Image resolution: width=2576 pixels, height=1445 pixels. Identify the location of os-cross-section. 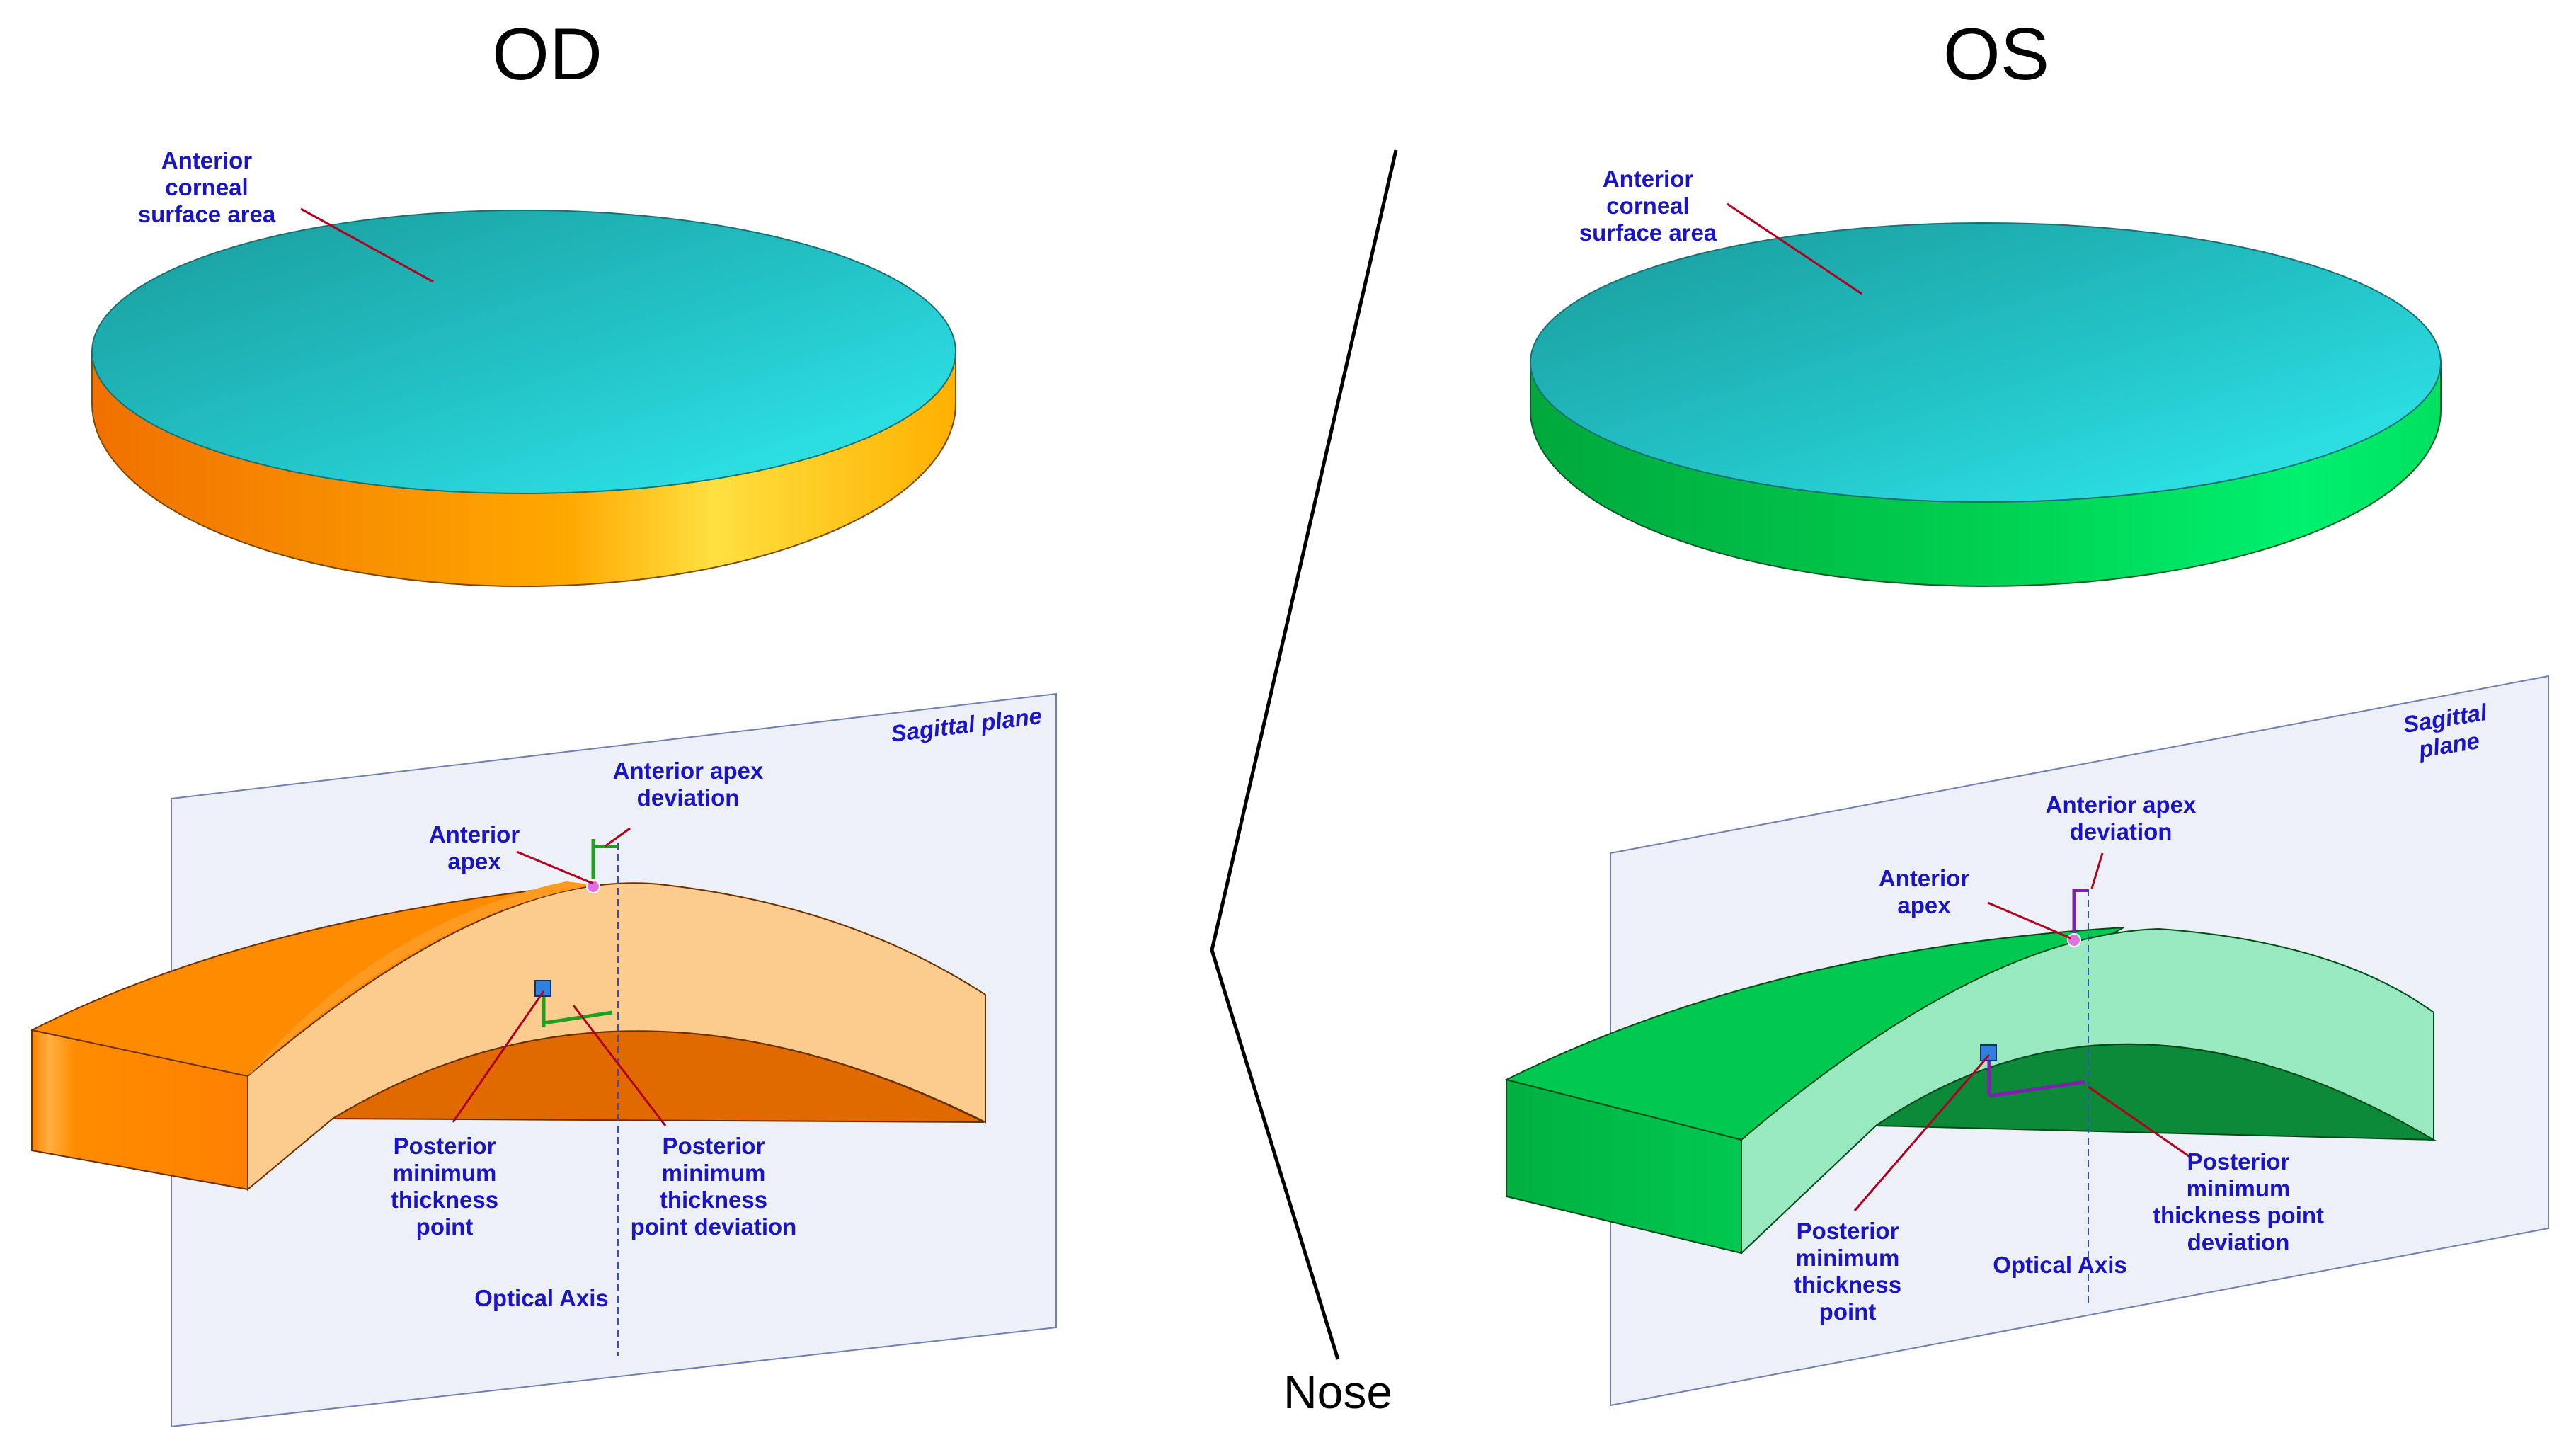
(1970, 1091).